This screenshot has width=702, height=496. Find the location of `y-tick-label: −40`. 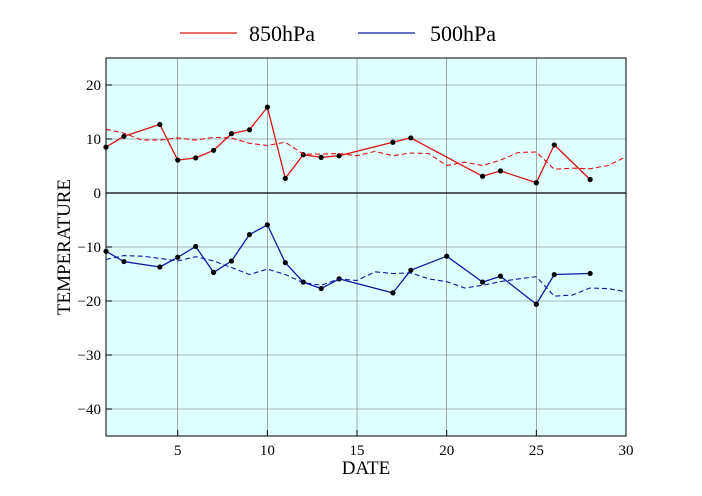

y-tick-label: −40 is located at coordinates (89, 410).